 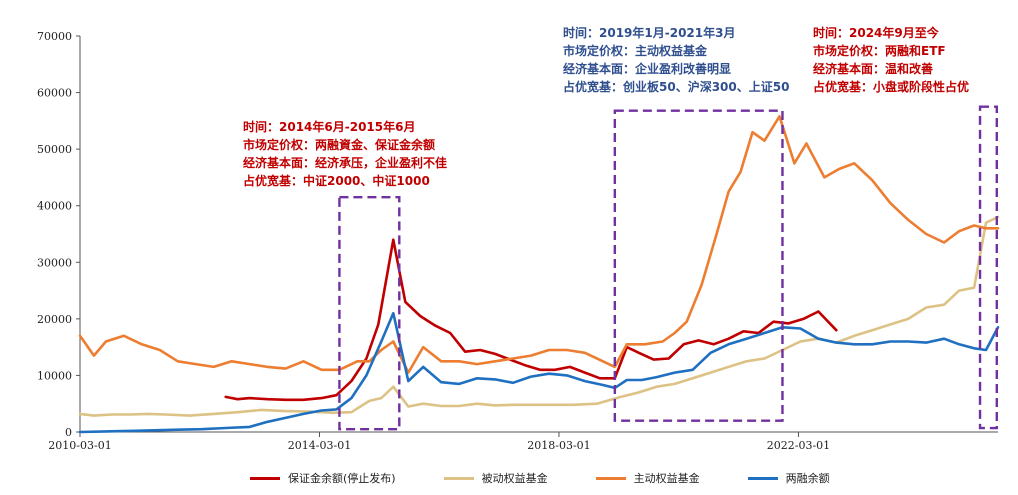 What do you see at coordinates (79, 445) in the screenshot?
I see `x-tick-label: 2010-03-01` at bounding box center [79, 445].